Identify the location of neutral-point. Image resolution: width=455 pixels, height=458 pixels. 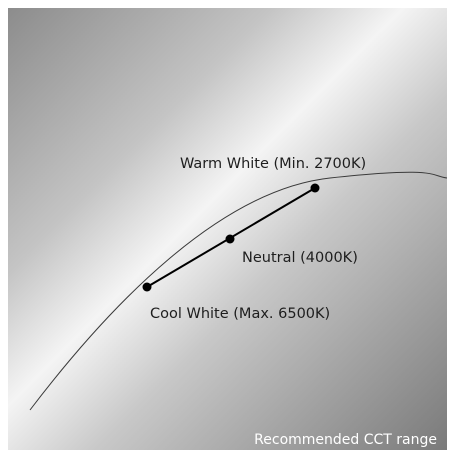
(230, 239).